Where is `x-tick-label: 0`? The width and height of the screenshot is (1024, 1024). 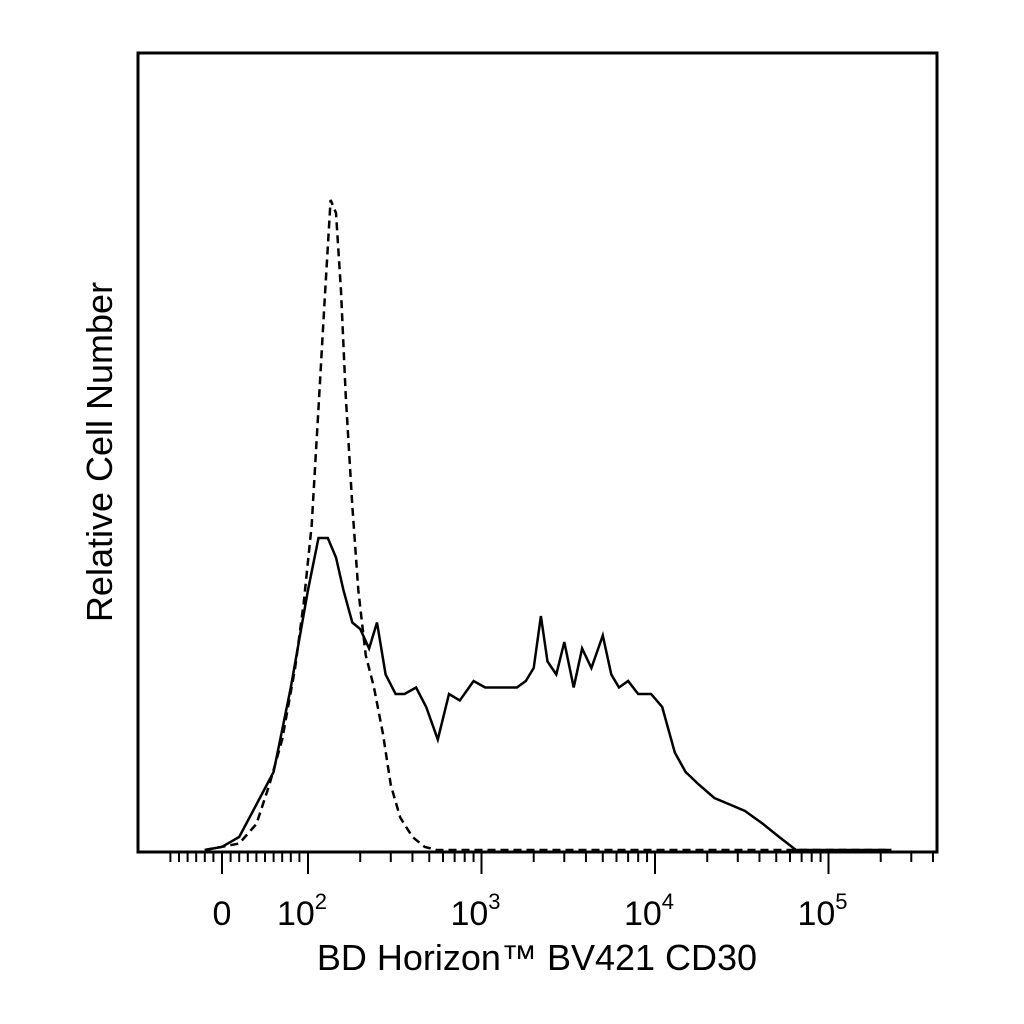 x-tick-label: 0 is located at coordinates (222, 914).